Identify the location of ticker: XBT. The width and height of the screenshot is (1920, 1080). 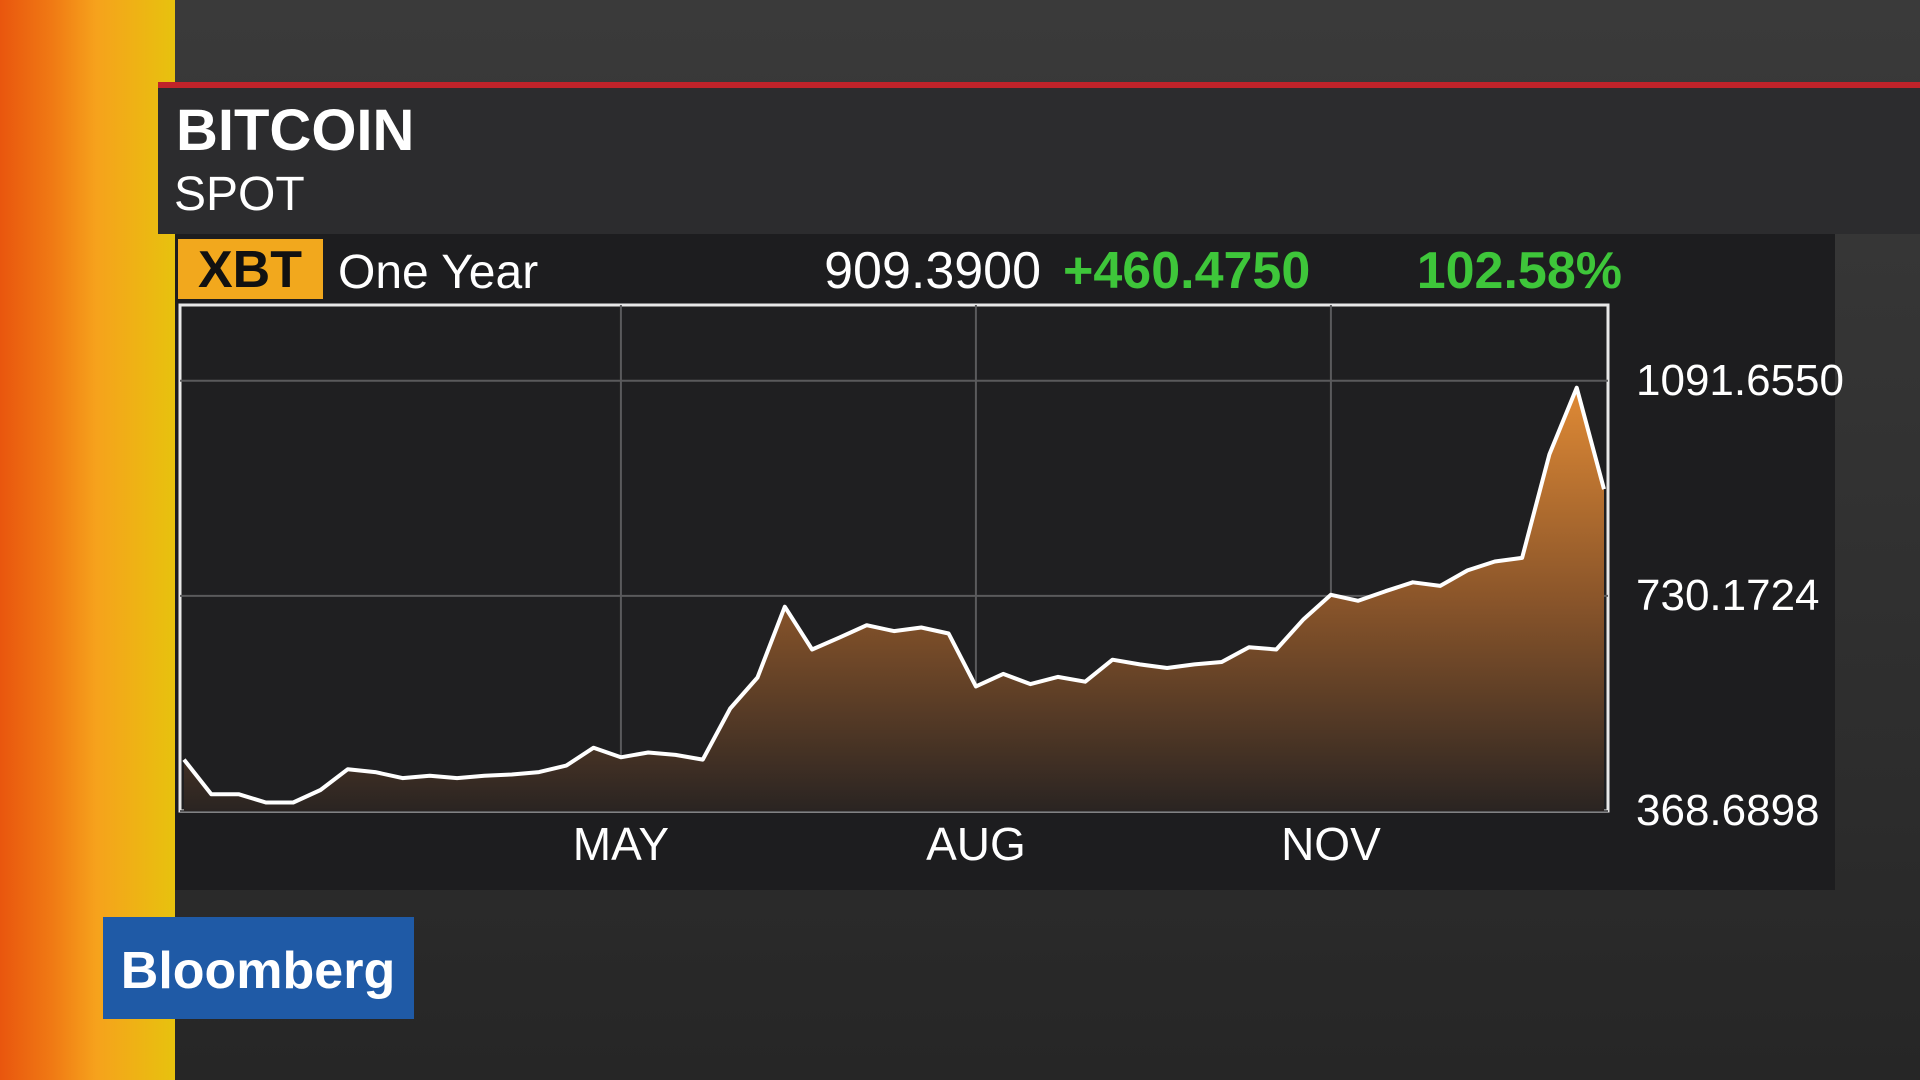
(250, 270).